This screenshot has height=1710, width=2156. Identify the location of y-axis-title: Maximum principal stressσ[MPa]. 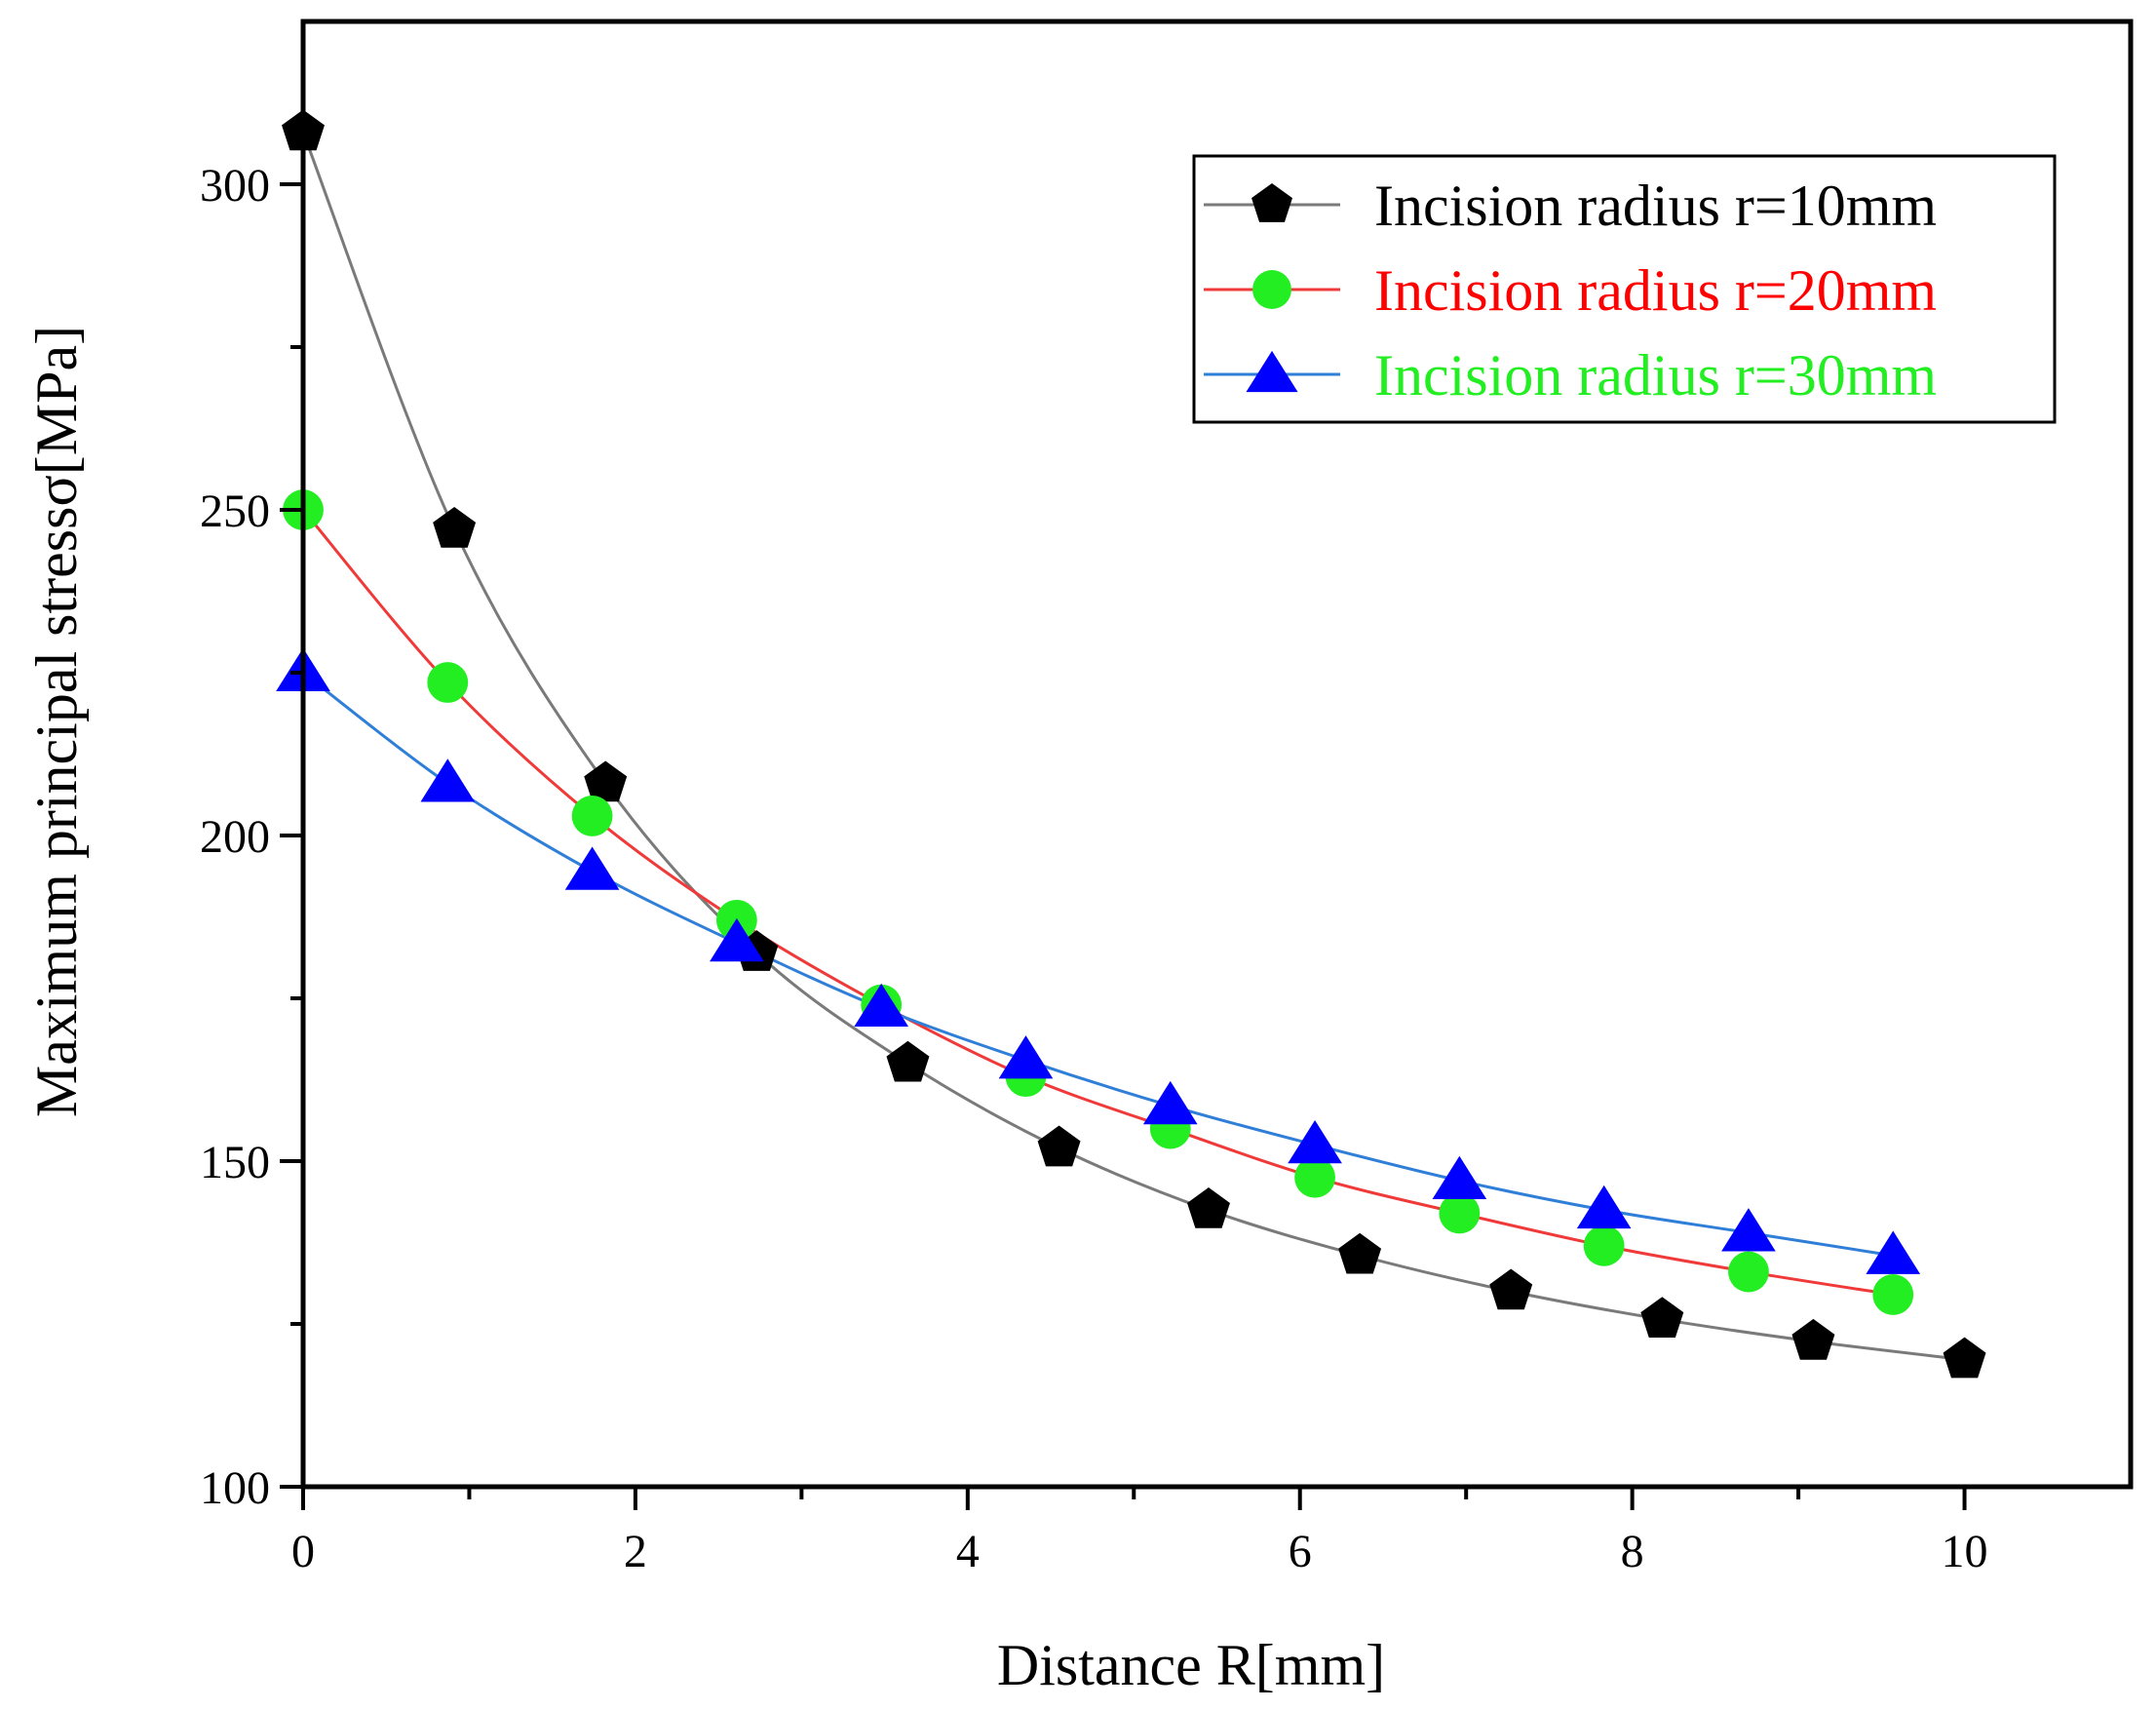
(56, 721).